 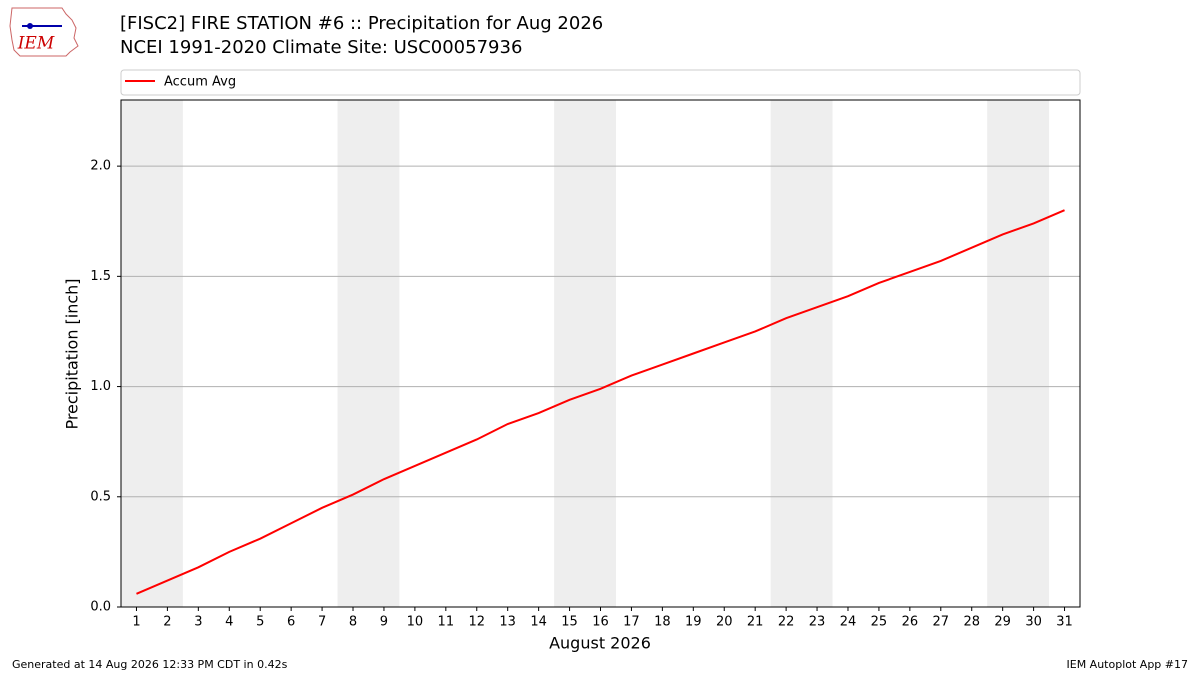 I want to click on legend-label: Accum Avg, so click(x=200, y=82).